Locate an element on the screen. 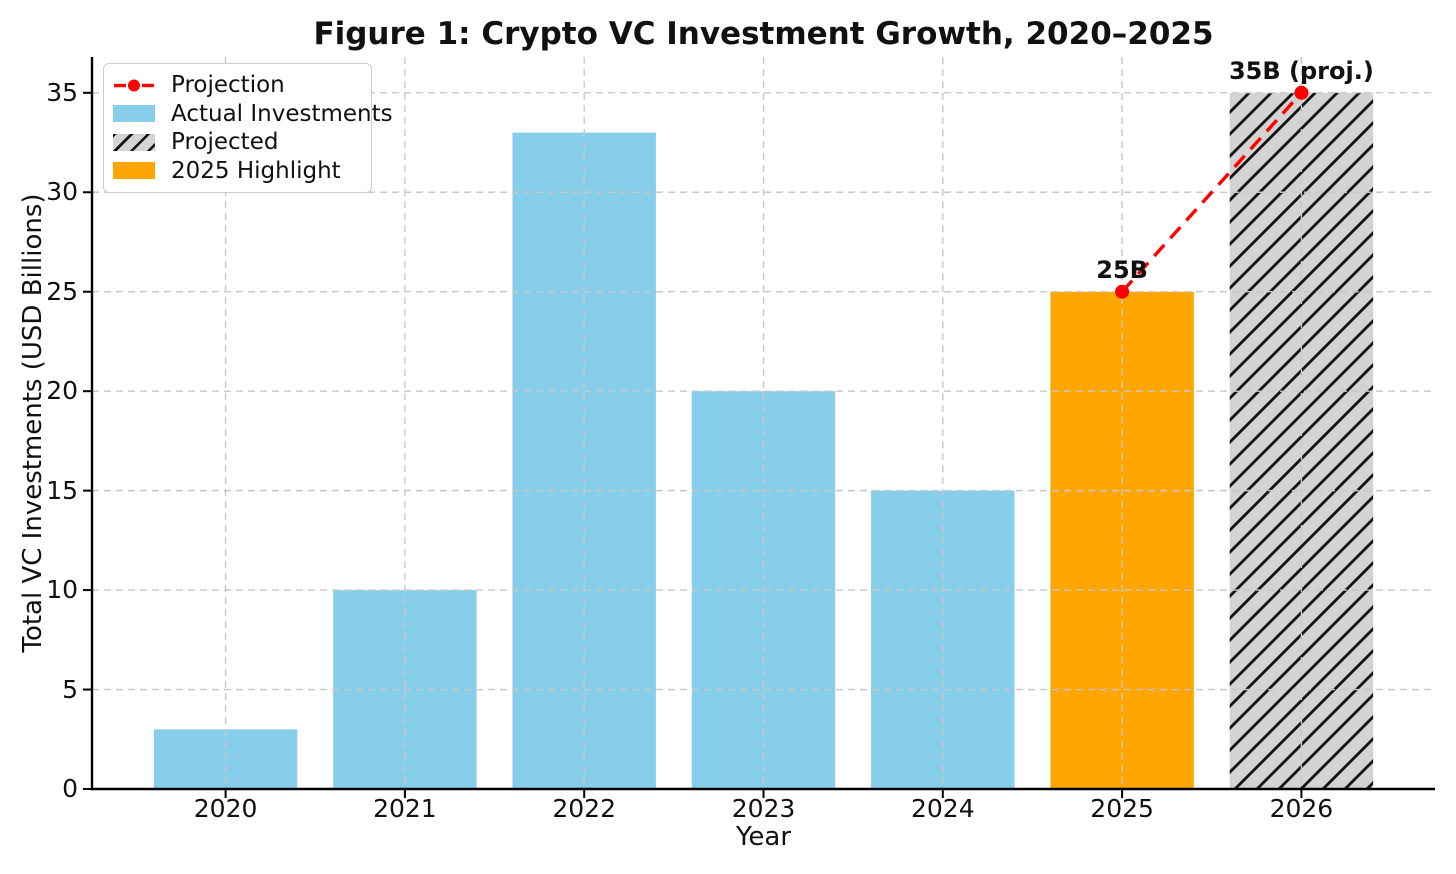 This screenshot has height=874, width=1456. y-tick-label: 25 is located at coordinates (62, 291).